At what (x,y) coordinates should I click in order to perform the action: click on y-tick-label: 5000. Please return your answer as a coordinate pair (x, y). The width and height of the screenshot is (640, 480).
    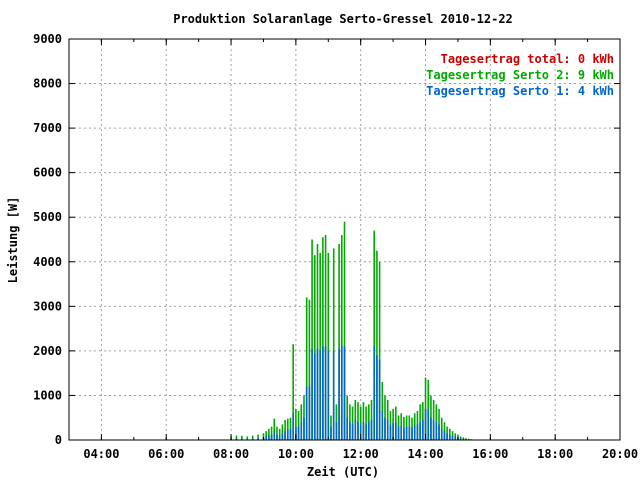
    Looking at the image, I should click on (47, 217).